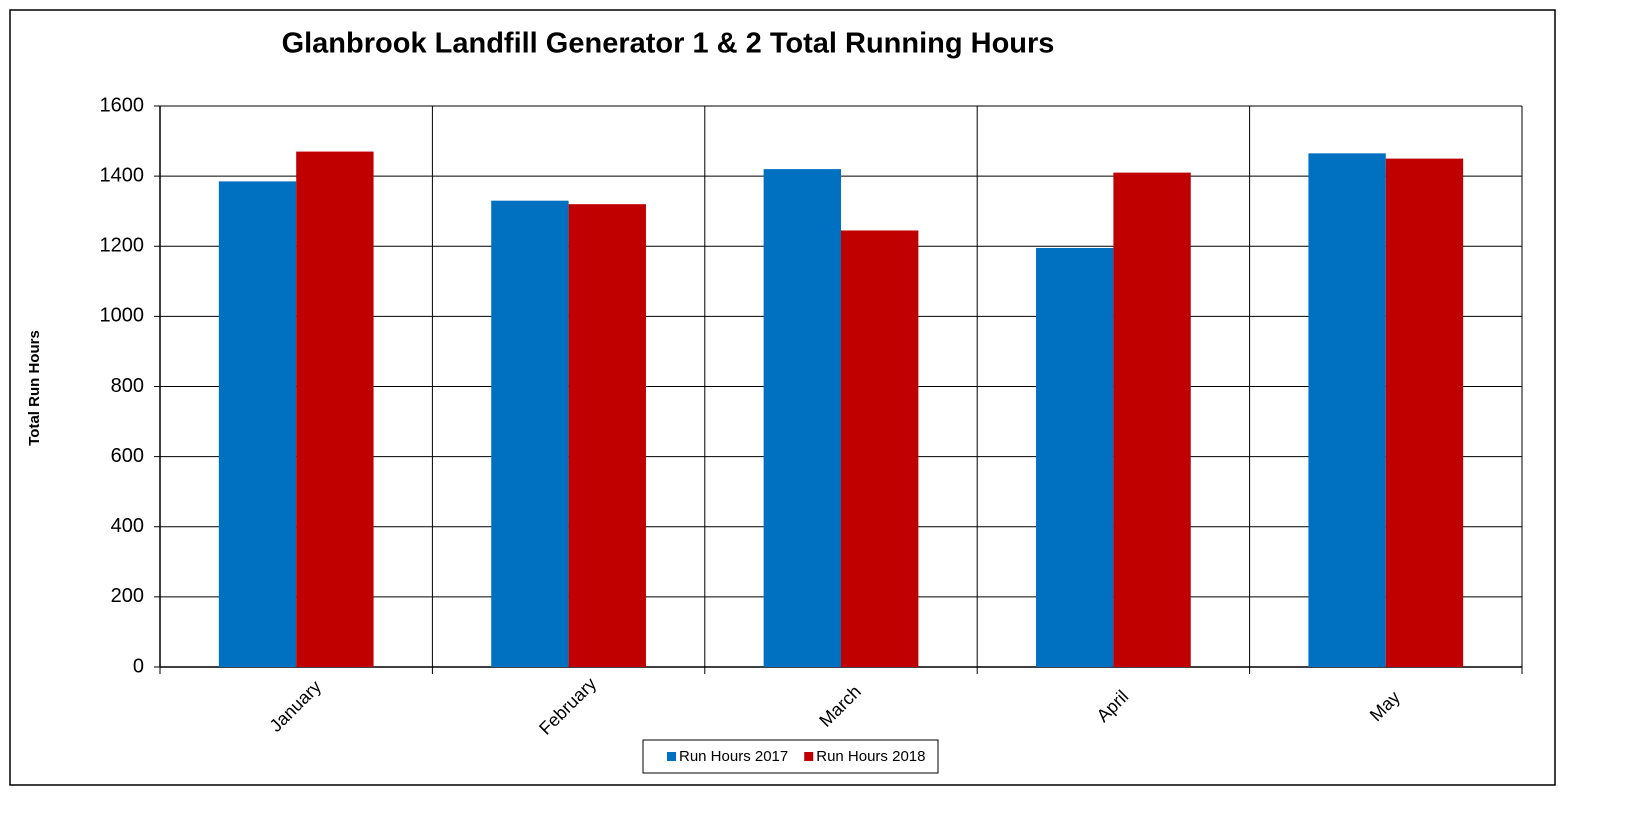 This screenshot has width=1625, height=816. I want to click on y-tick-label: 800, so click(127, 386).